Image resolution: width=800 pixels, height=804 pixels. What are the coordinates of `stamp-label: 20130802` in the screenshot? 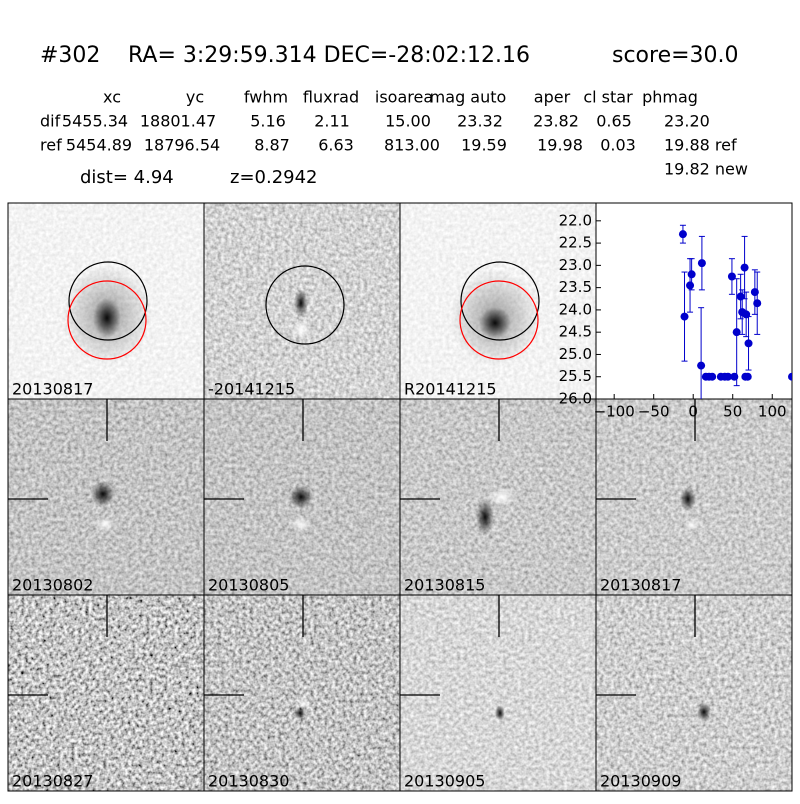 It's located at (52, 585).